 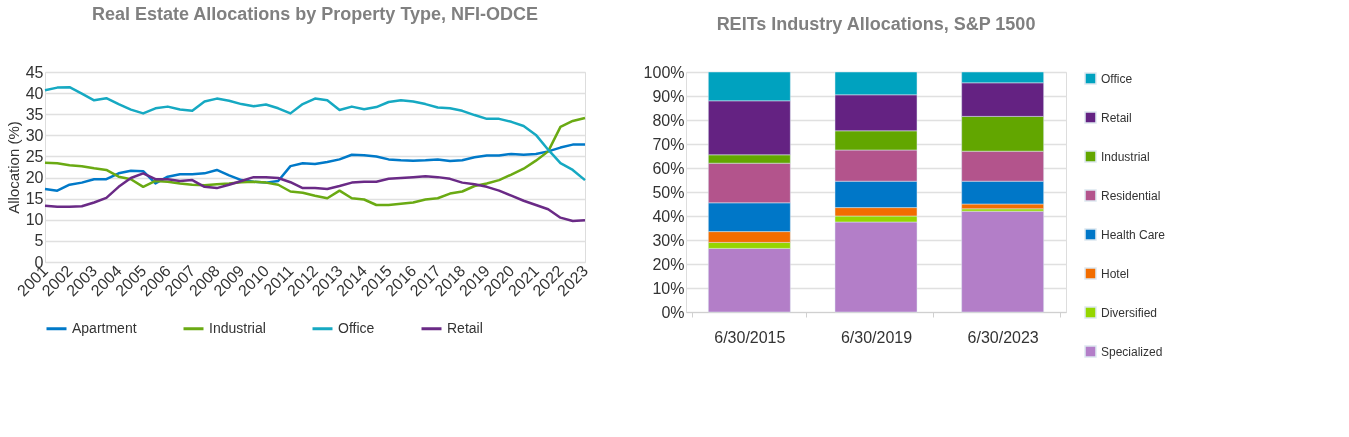 I want to click on legend-label: Hotel, so click(x=1115, y=273).